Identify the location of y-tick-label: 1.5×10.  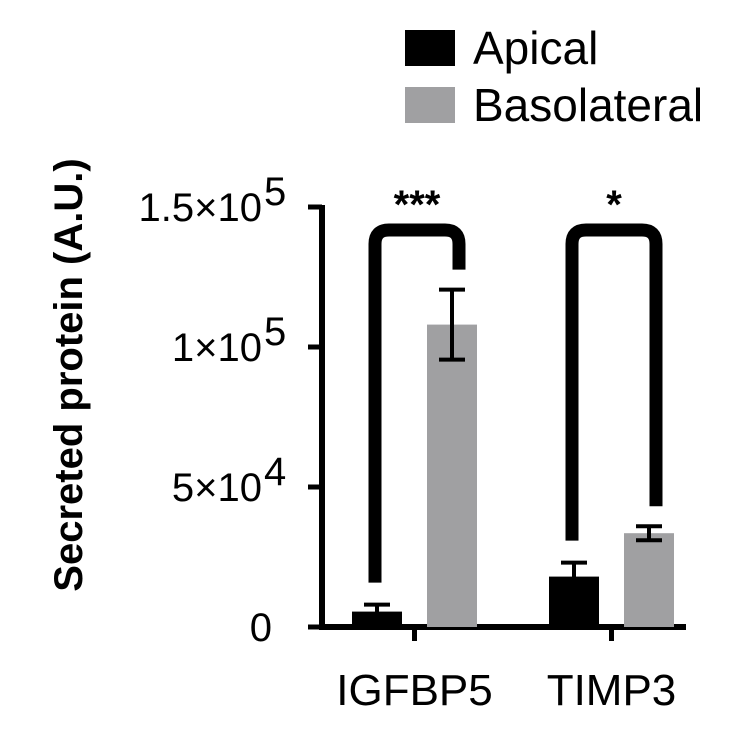
(200, 208).